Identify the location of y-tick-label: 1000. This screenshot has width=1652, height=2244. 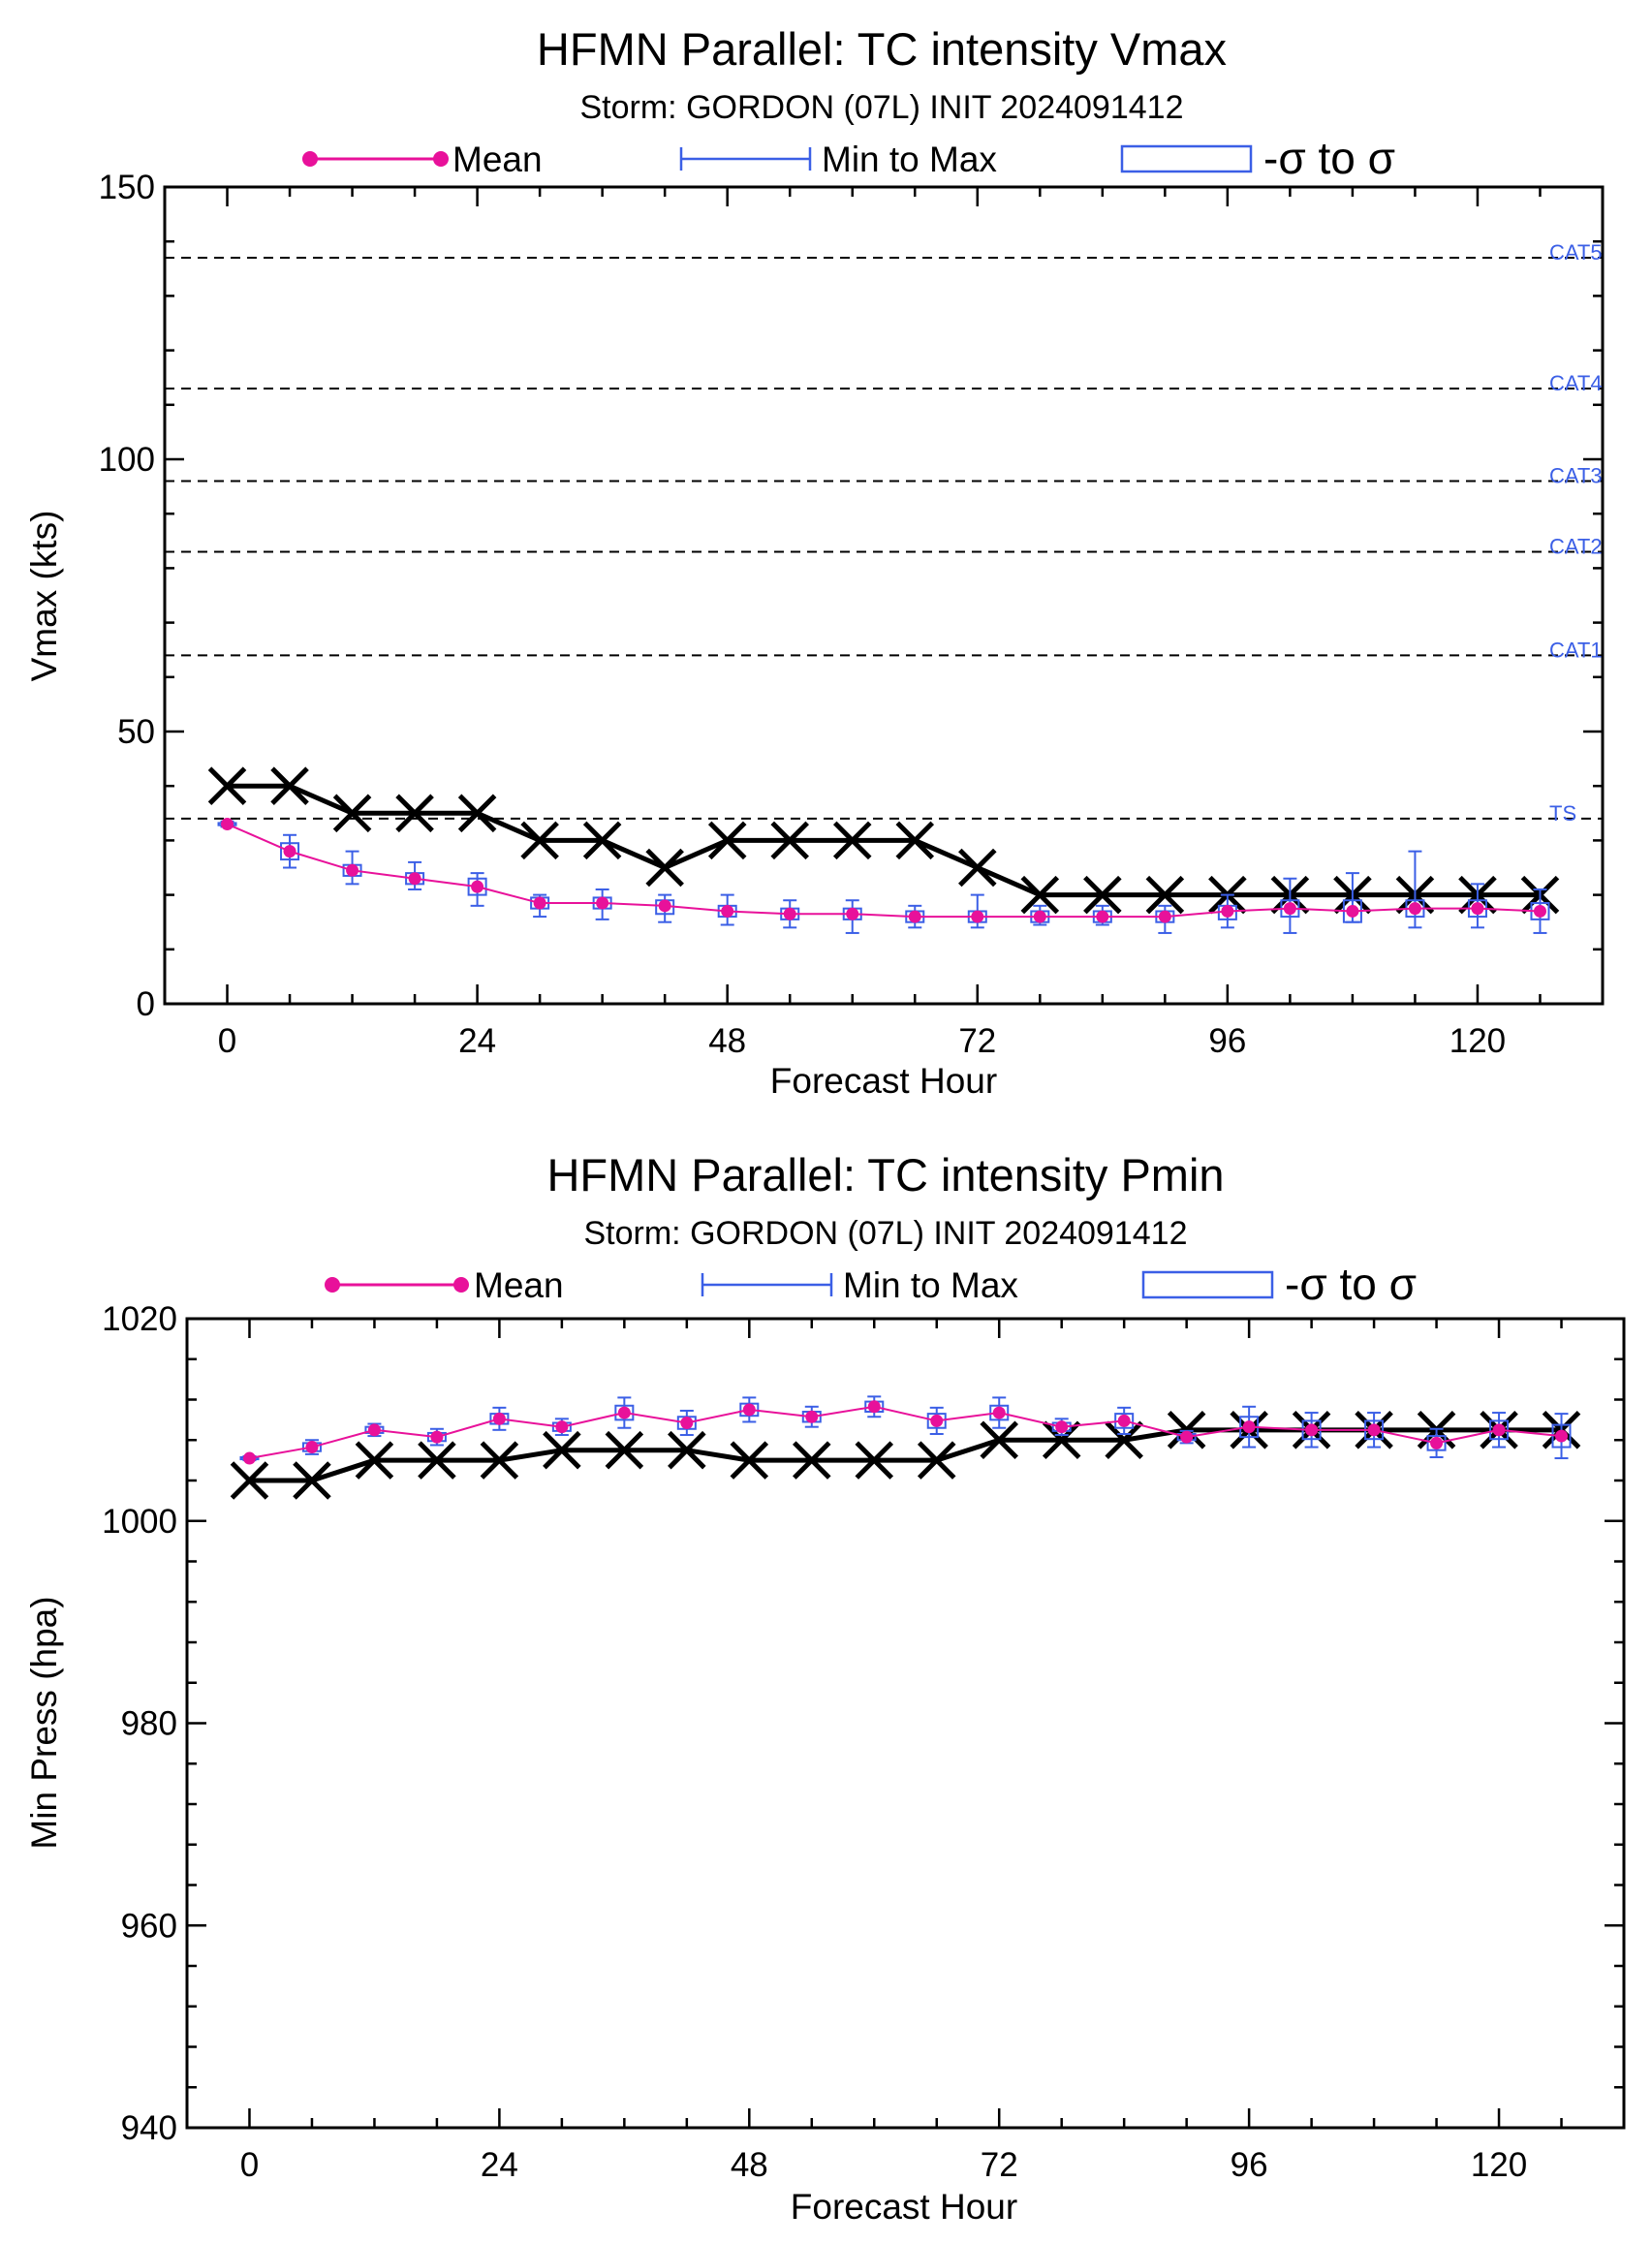
(139, 1522).